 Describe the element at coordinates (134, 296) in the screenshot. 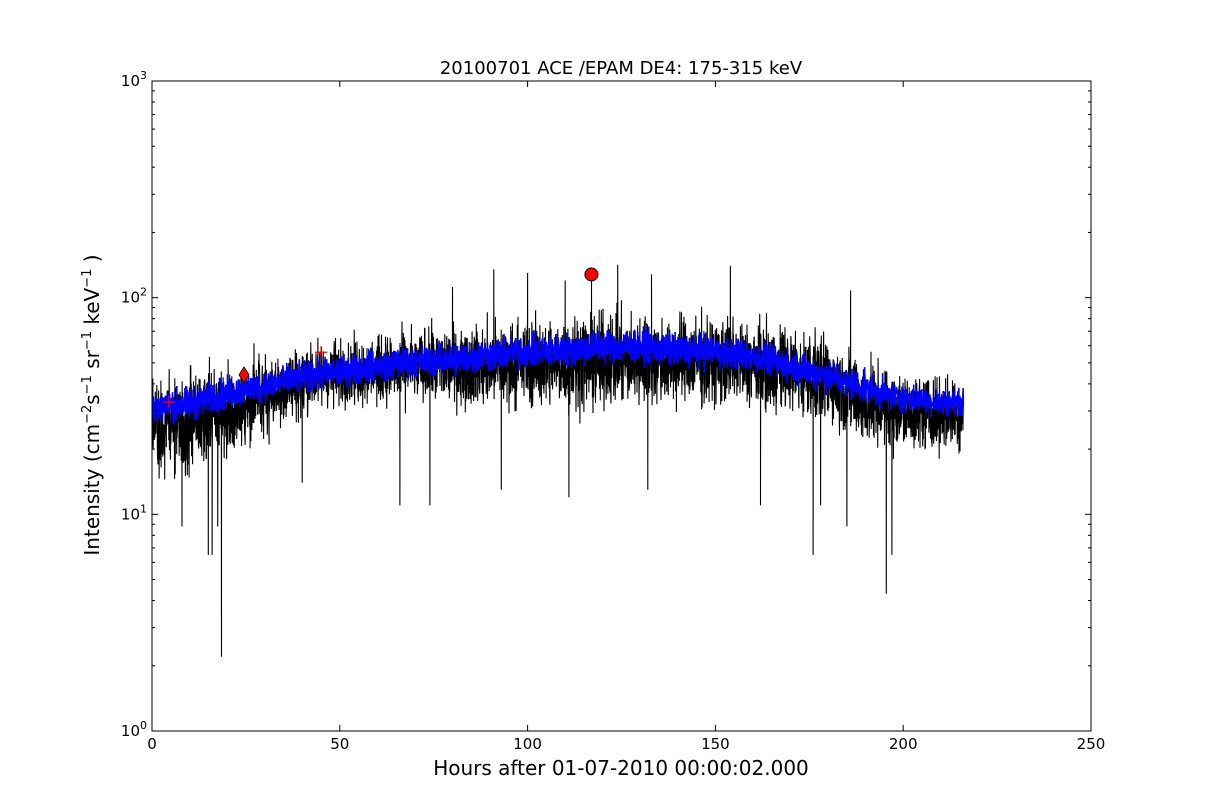

I see `y-tick-label-100: 10²` at that location.